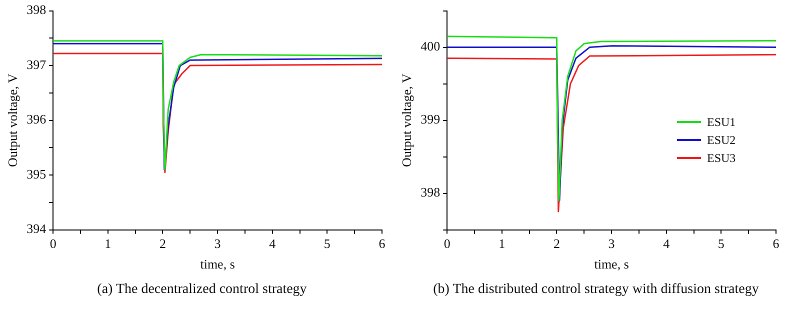 The height and width of the screenshot is (332, 789). Describe the element at coordinates (721, 122) in the screenshot. I see `legend-label: ESU1` at that location.